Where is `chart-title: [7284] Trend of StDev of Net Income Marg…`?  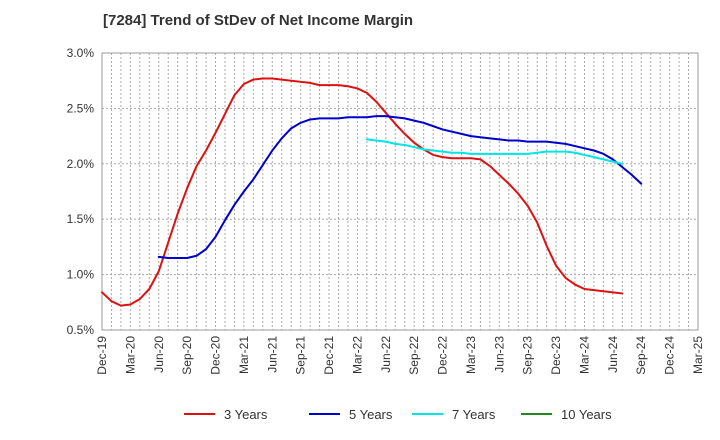 chart-title: [7284] Trend of StDev of Net Income Marg… is located at coordinates (258, 20).